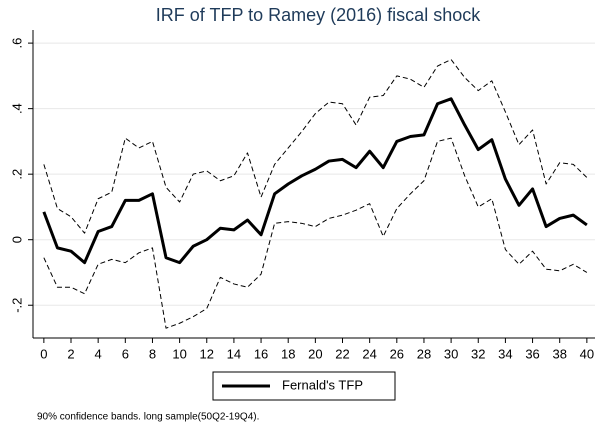  What do you see at coordinates (505, 353) in the screenshot?
I see `x-tick-label: 34` at bounding box center [505, 353].